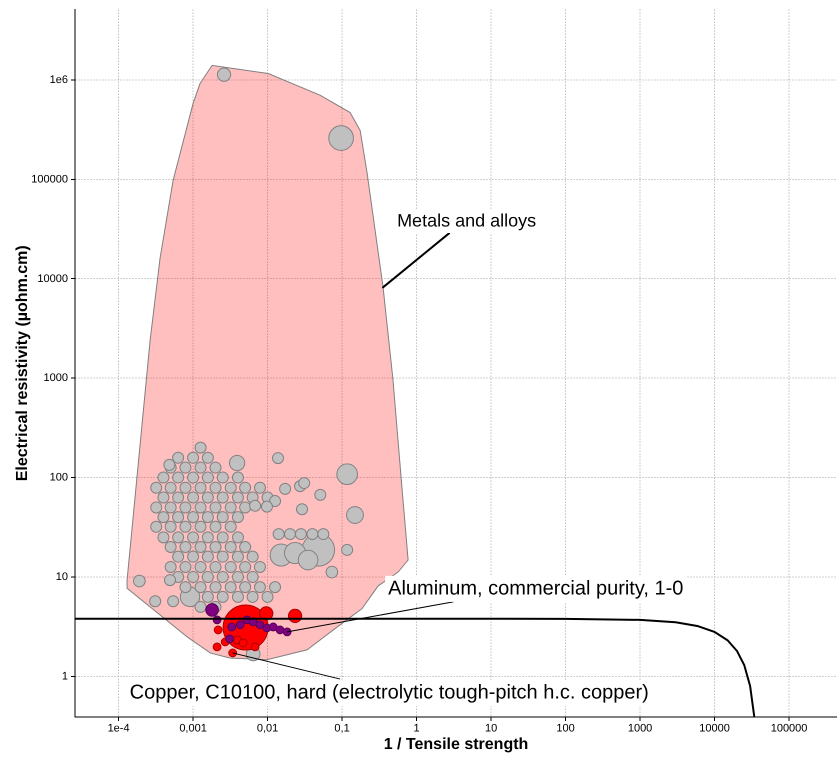 The height and width of the screenshot is (758, 837). What do you see at coordinates (536, 588) in the screenshot?
I see `annotation: Aluminum, commercial purity, 1-0` at bounding box center [536, 588].